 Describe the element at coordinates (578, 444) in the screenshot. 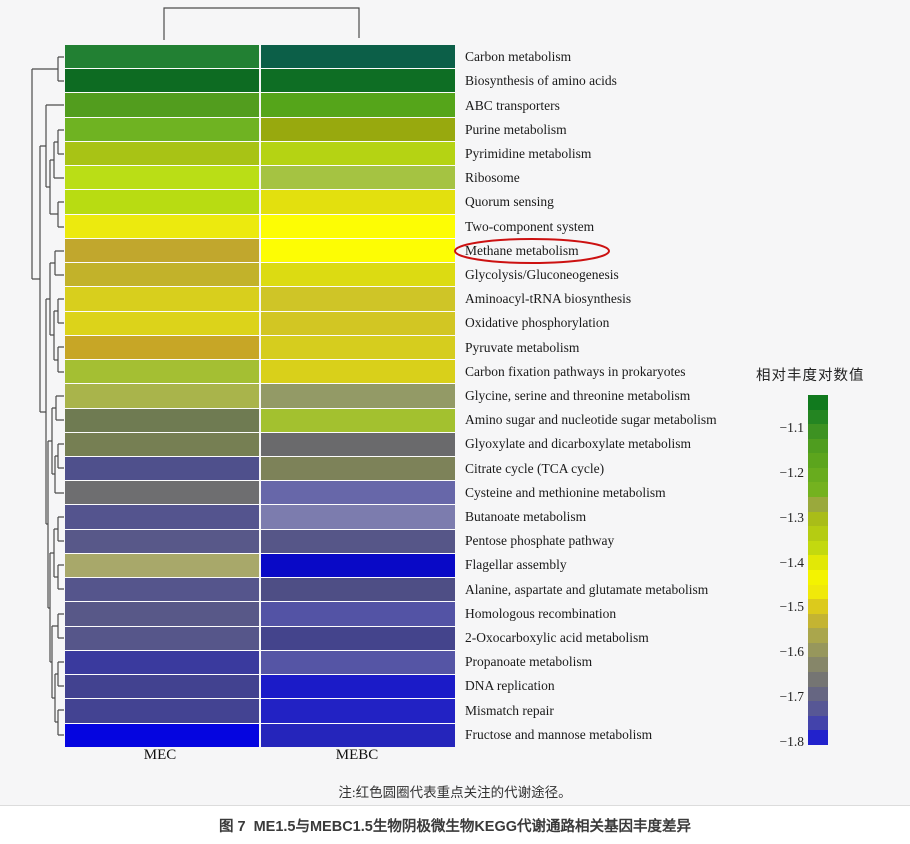

I see `row-label: Glyoxylate and dicarboxylate metabolism` at that location.